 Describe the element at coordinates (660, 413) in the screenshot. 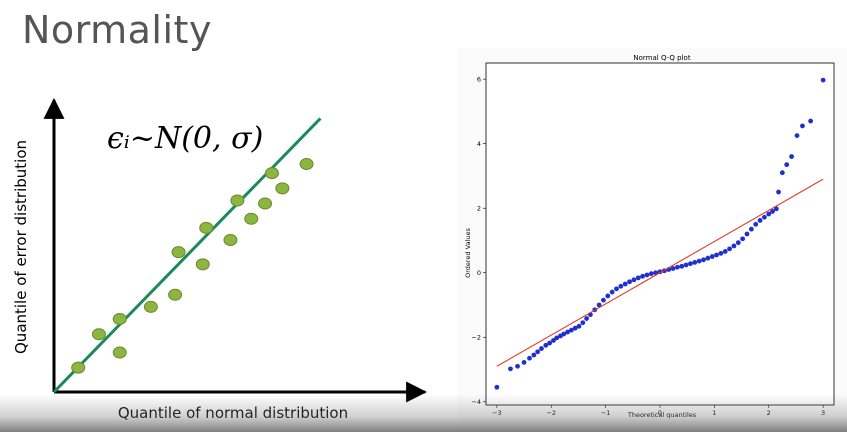

I see `x-tick-label: 0` at that location.